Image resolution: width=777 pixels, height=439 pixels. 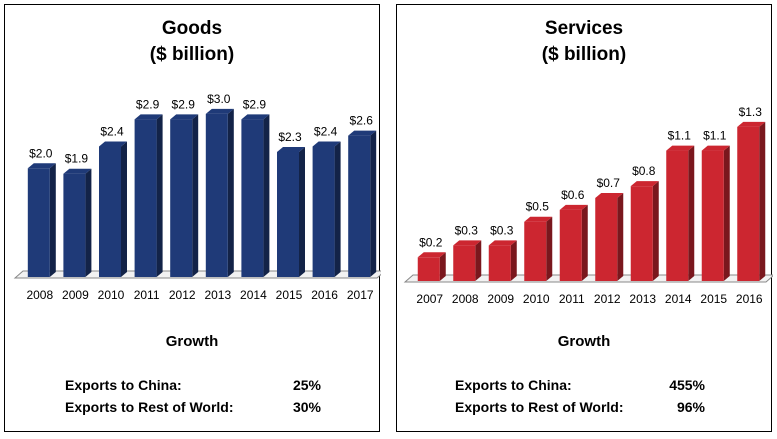 What do you see at coordinates (362, 121) in the screenshot?
I see `data-label: $2.6` at bounding box center [362, 121].